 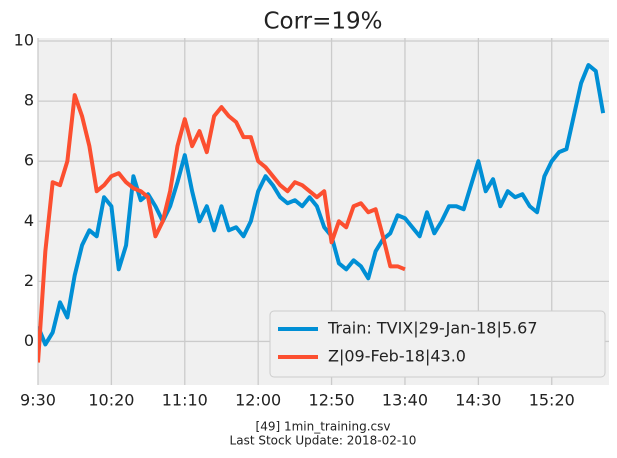 I want to click on x-tick-label: 12:50, so click(x=332, y=400).